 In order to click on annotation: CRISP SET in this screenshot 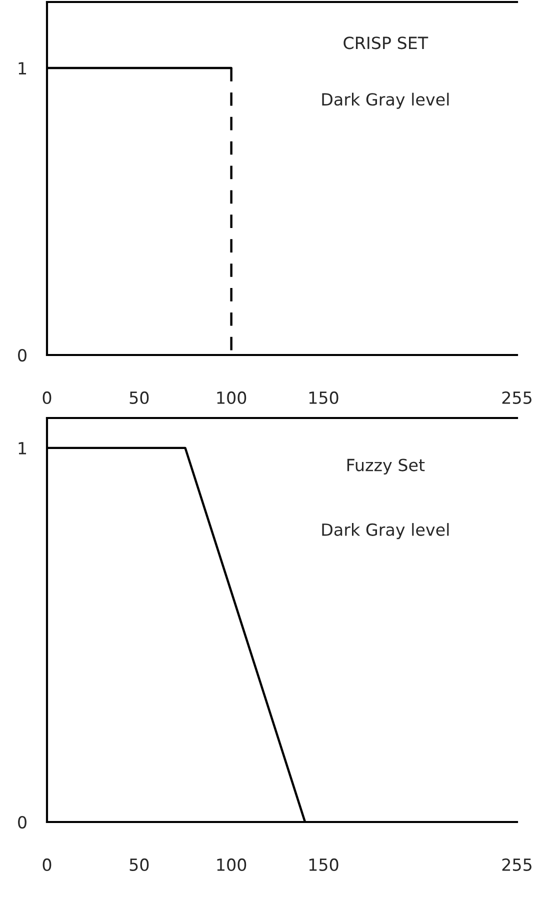, I will do `click(386, 43)`.